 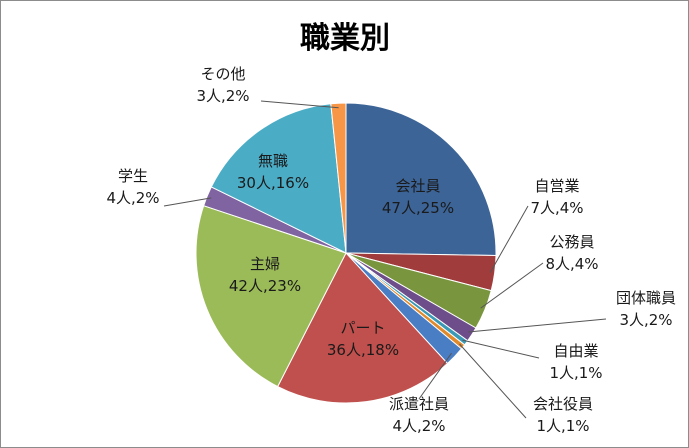 What do you see at coordinates (363, 350) in the screenshot?
I see `slice-value-label: 36人,18%` at bounding box center [363, 350].